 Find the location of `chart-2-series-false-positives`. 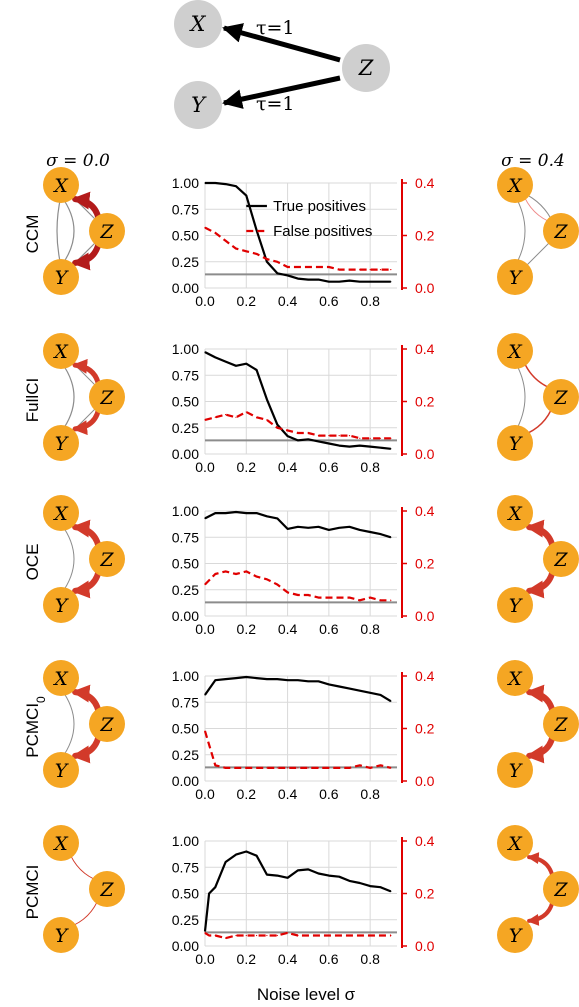

chart-2-series-false-positives is located at coordinates (297, 586).